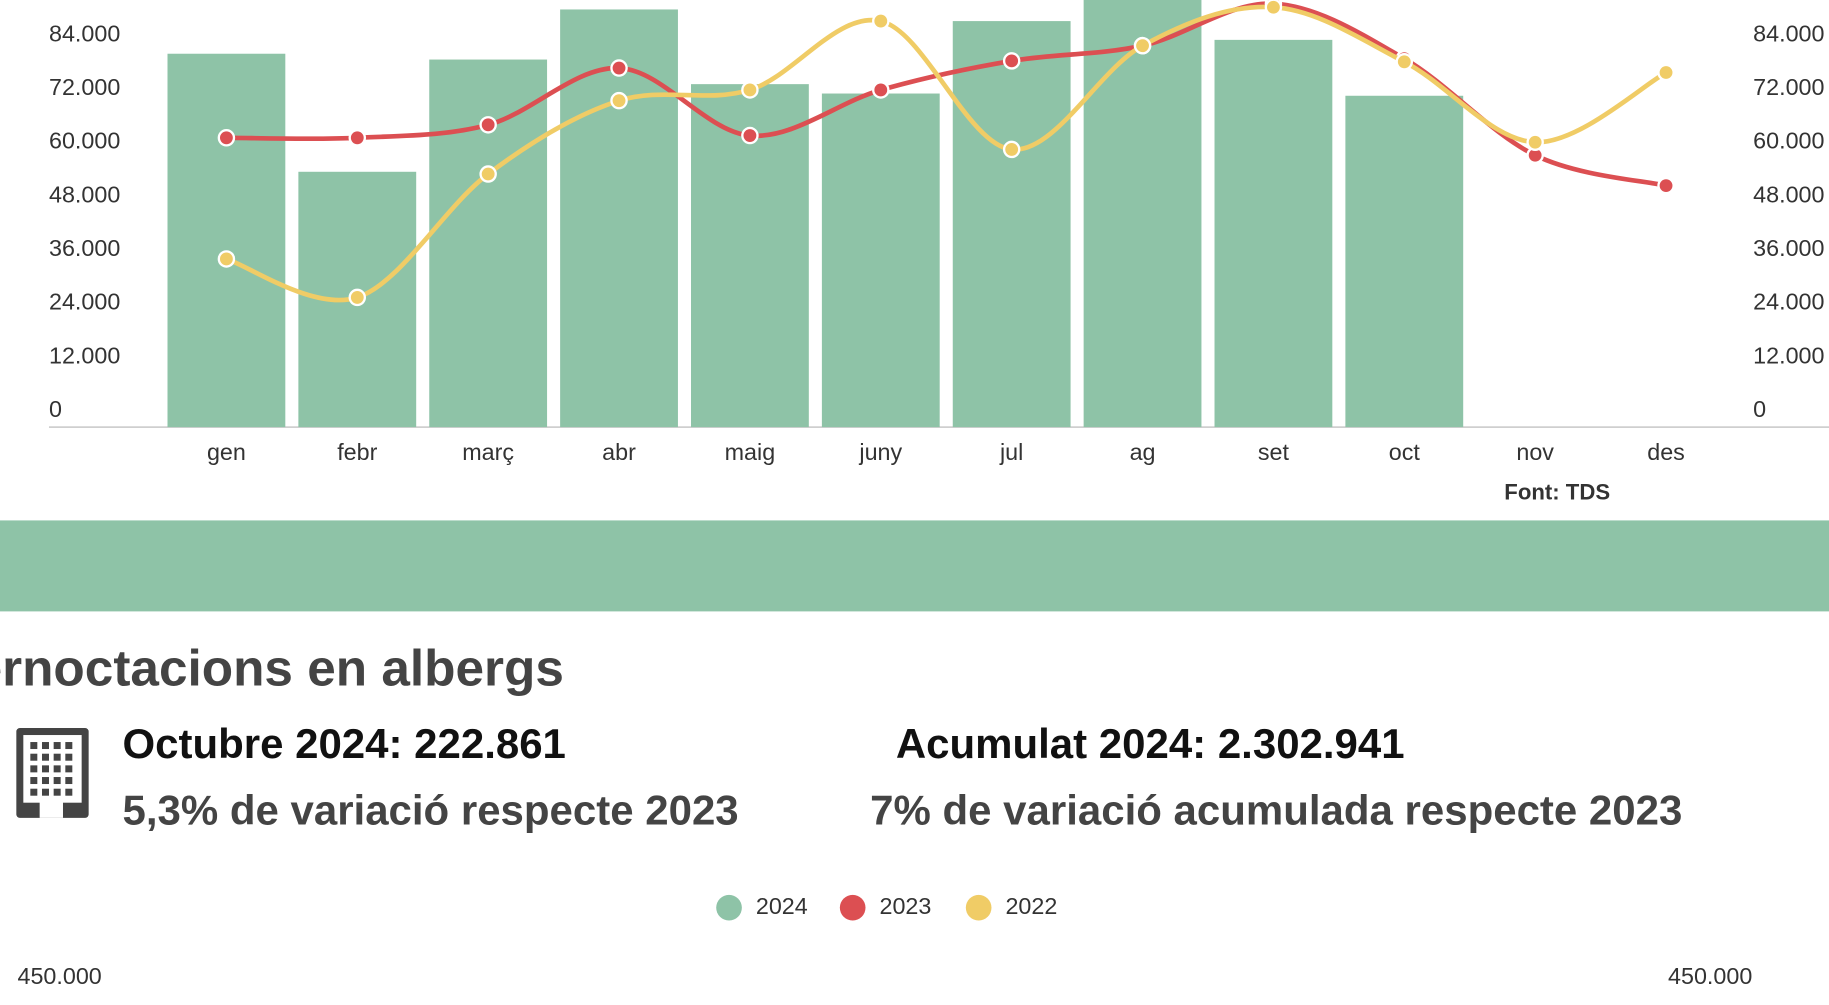  I want to click on source: Font: TDS, so click(1557, 491).